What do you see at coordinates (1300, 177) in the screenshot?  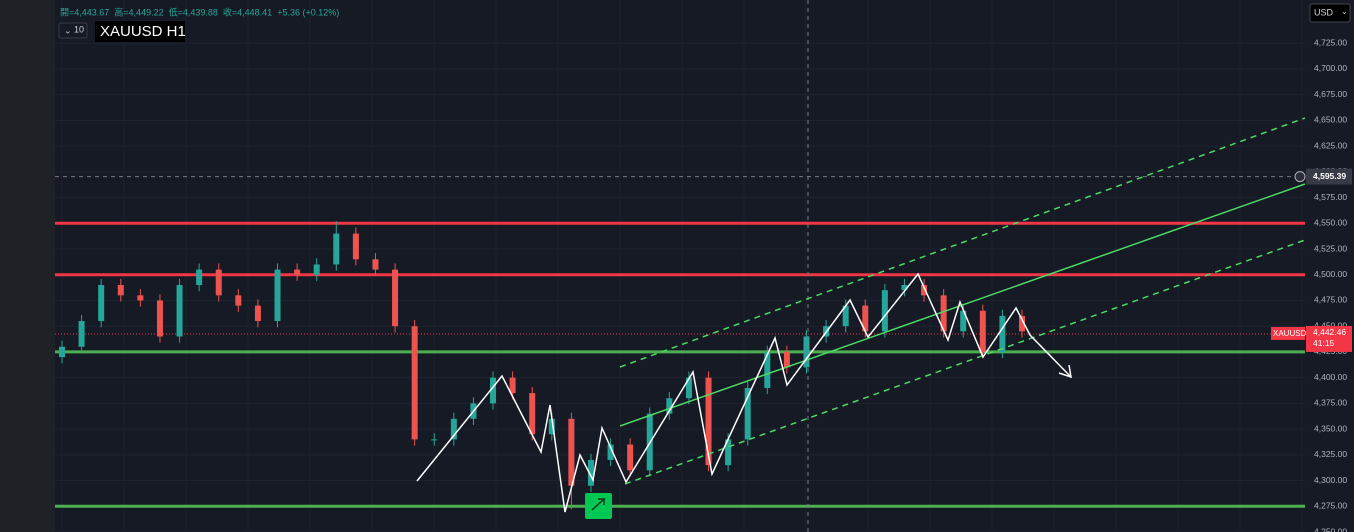 I see `crosshair-plus` at bounding box center [1300, 177].